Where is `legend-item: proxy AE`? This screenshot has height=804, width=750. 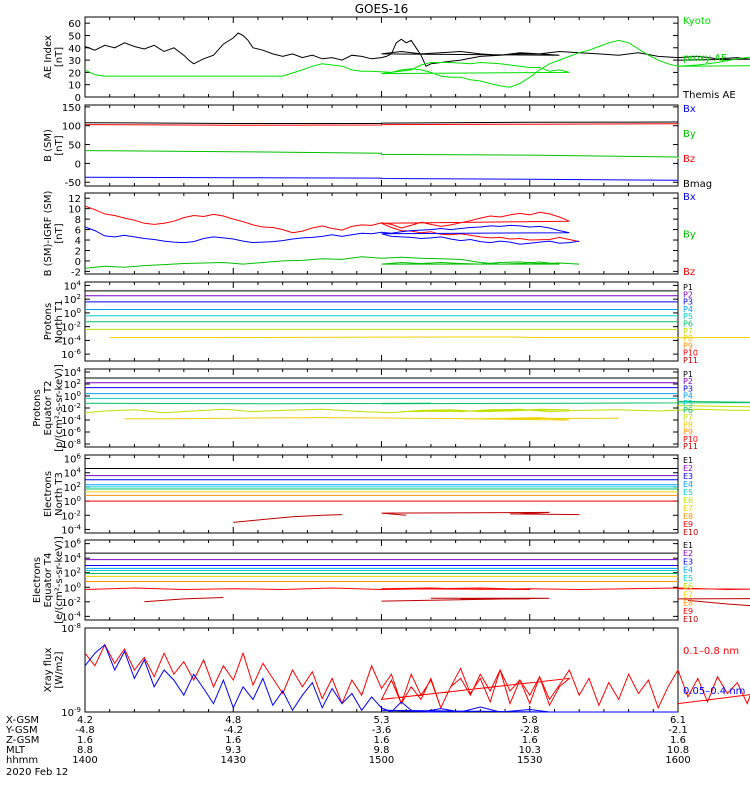
legend-item: proxy AE is located at coordinates (705, 58).